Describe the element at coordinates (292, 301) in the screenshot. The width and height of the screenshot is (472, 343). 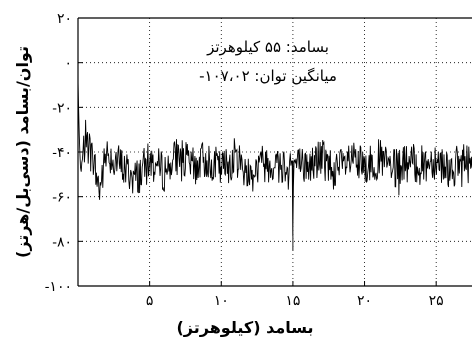
I see `x-tick-label: ۱۵` at that location.